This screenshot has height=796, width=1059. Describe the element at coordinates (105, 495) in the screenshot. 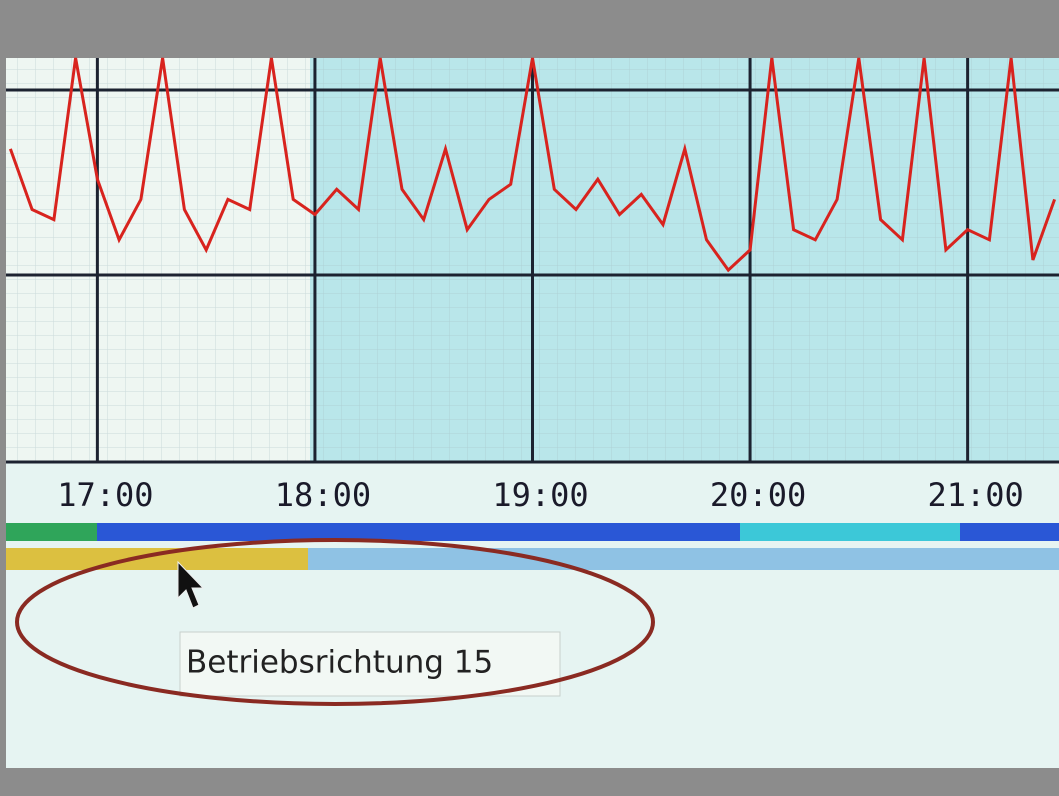

I see `x-tick-label: 17:00` at that location.